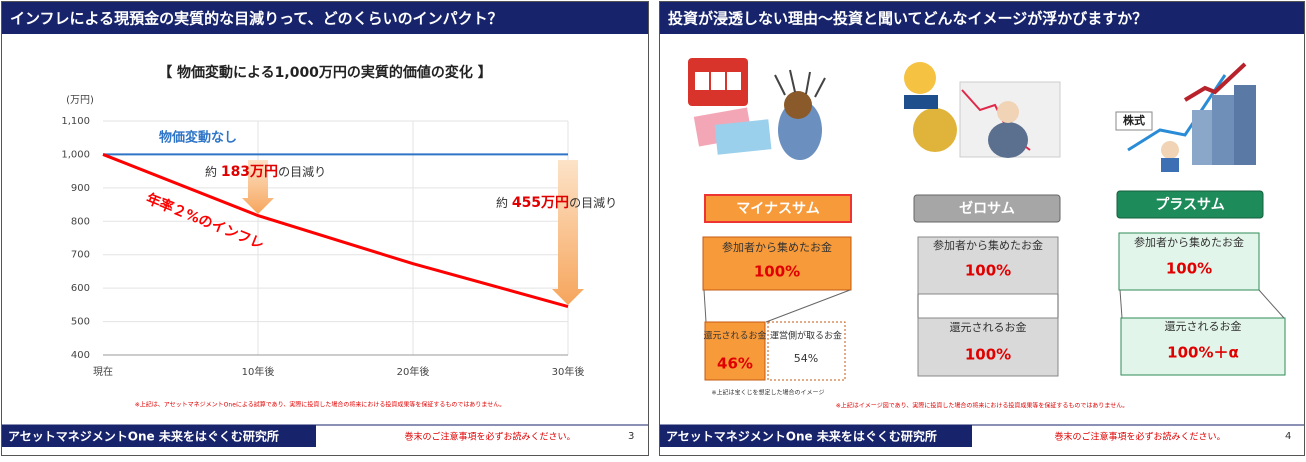 The width and height of the screenshot is (1306, 462). What do you see at coordinates (80, 288) in the screenshot?
I see `y-tick-label: 600` at bounding box center [80, 288].